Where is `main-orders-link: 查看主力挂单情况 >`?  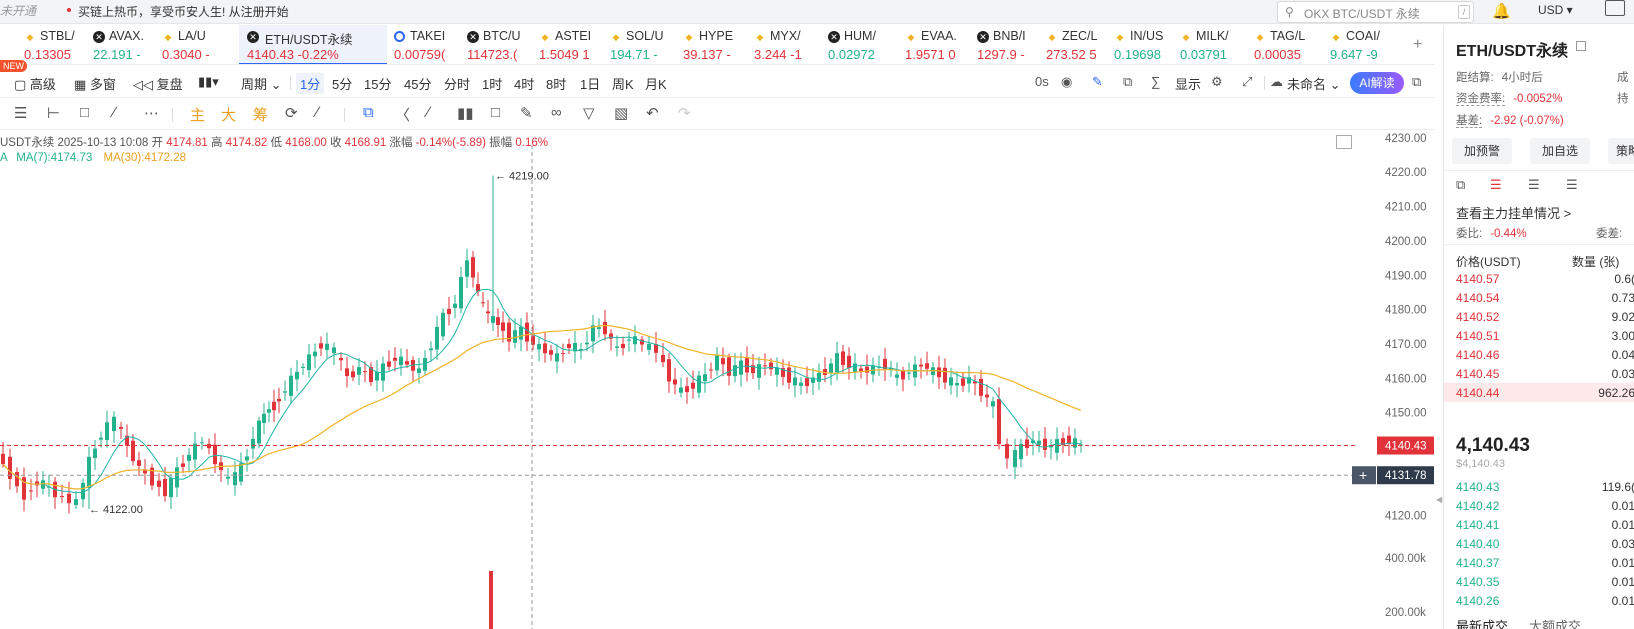 main-orders-link: 查看主力挂单情况 > is located at coordinates (1514, 213).